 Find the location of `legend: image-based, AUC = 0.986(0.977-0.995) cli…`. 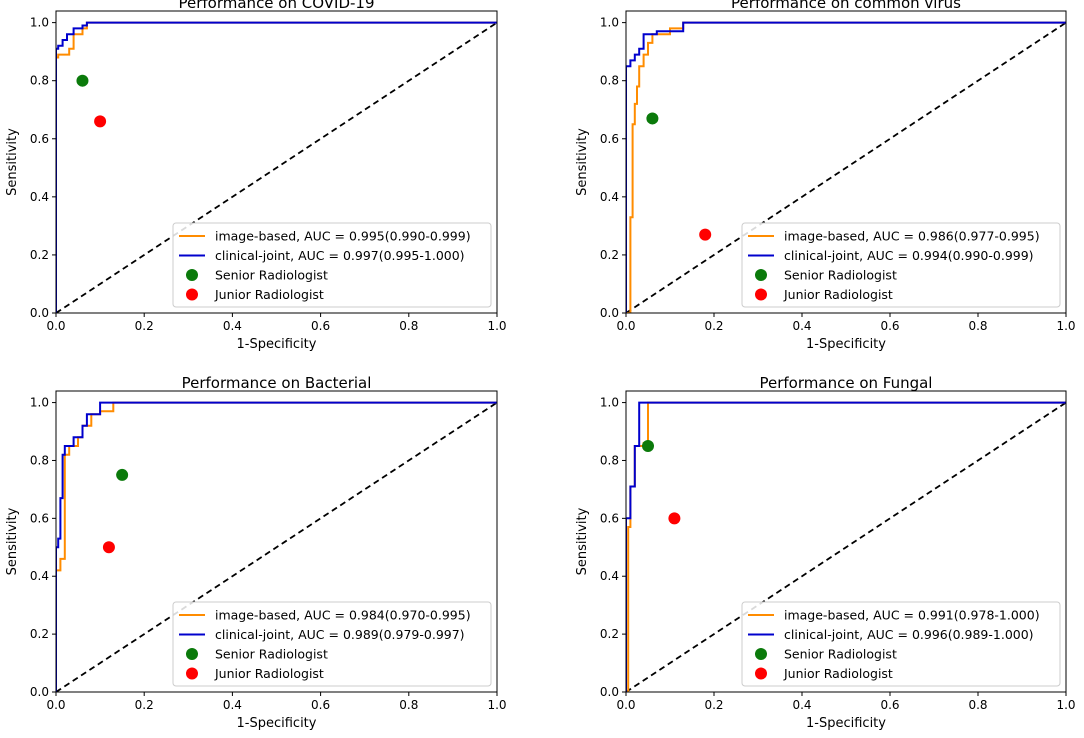

legend: image-based, AUC = 0.986(0.977-0.995) cli… is located at coordinates (901, 265).